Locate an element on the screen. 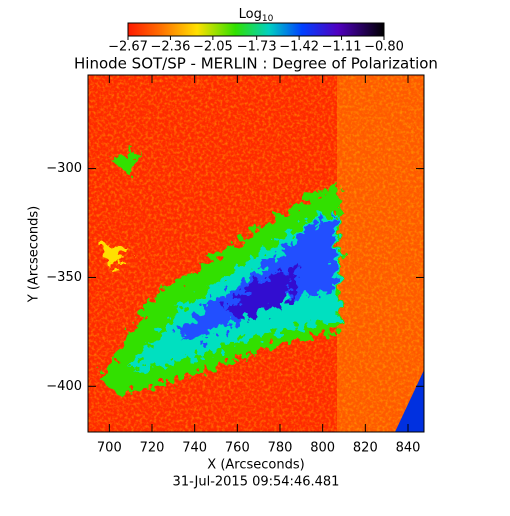 The image size is (510, 516). colorbar is located at coordinates (256, 29).